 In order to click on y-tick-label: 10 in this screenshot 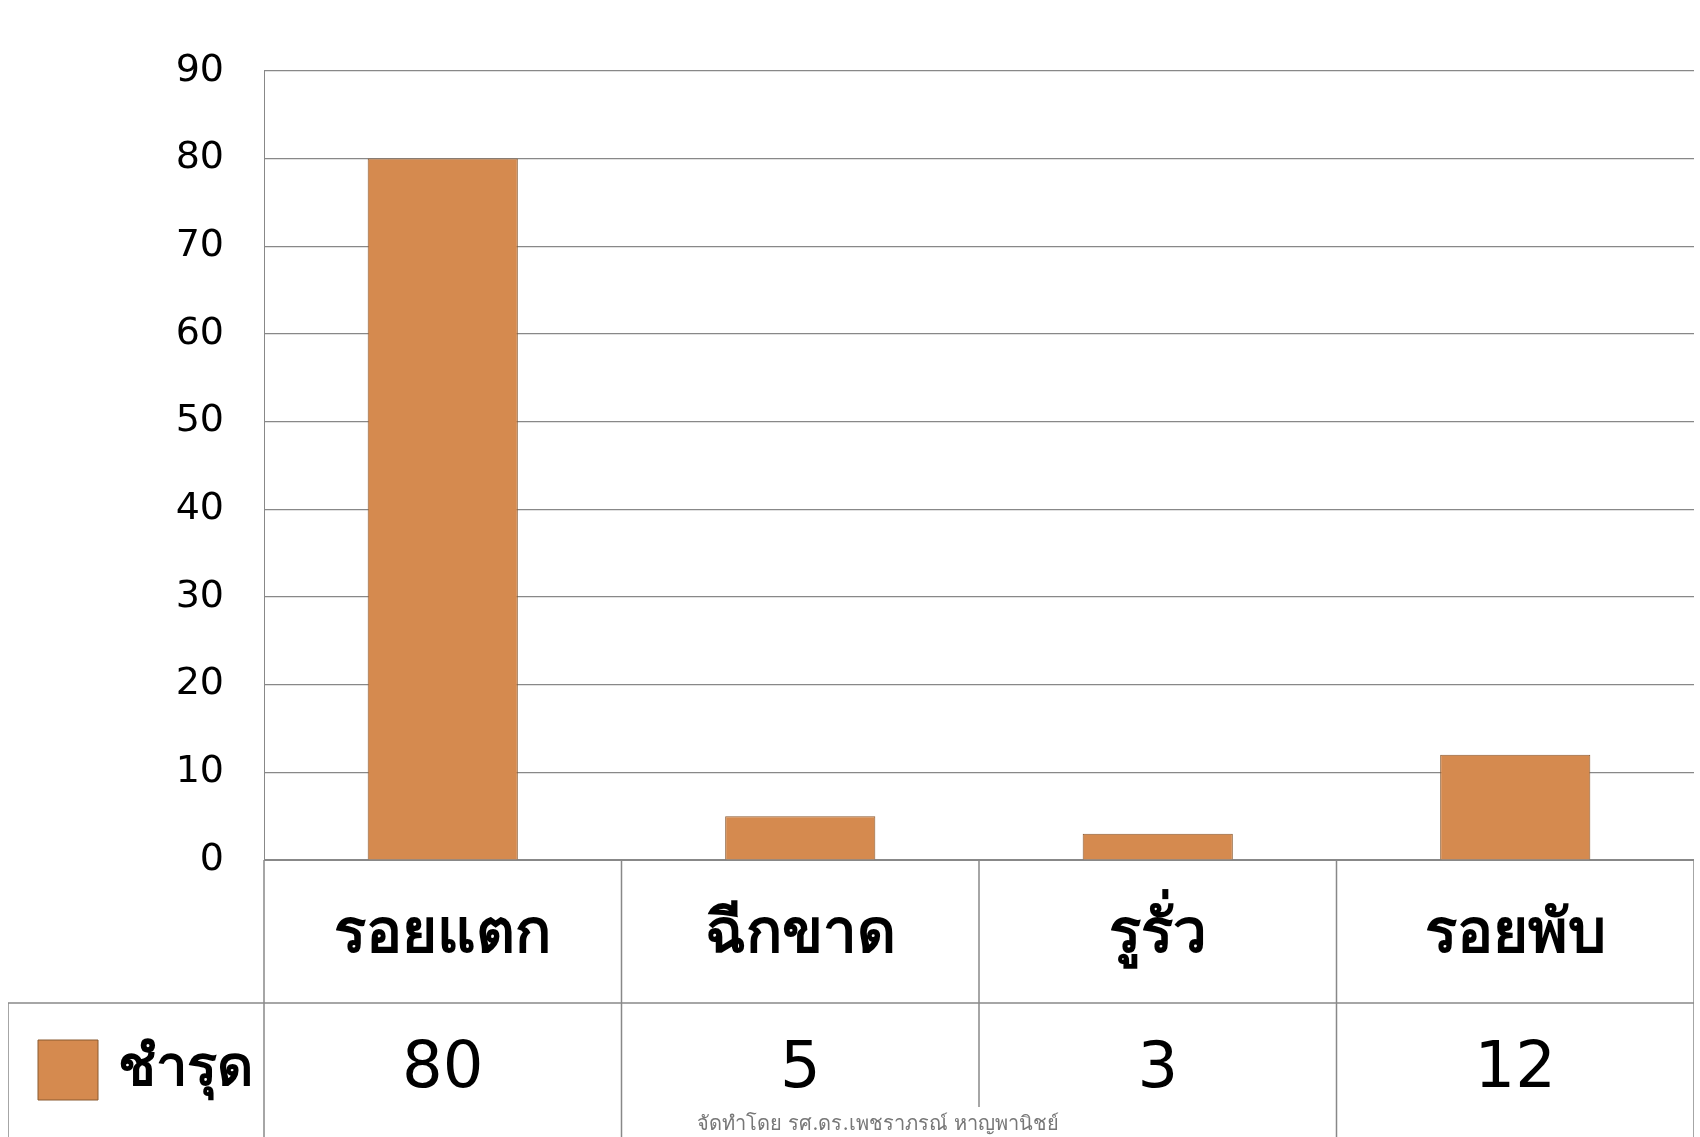, I will do `click(199, 769)`.